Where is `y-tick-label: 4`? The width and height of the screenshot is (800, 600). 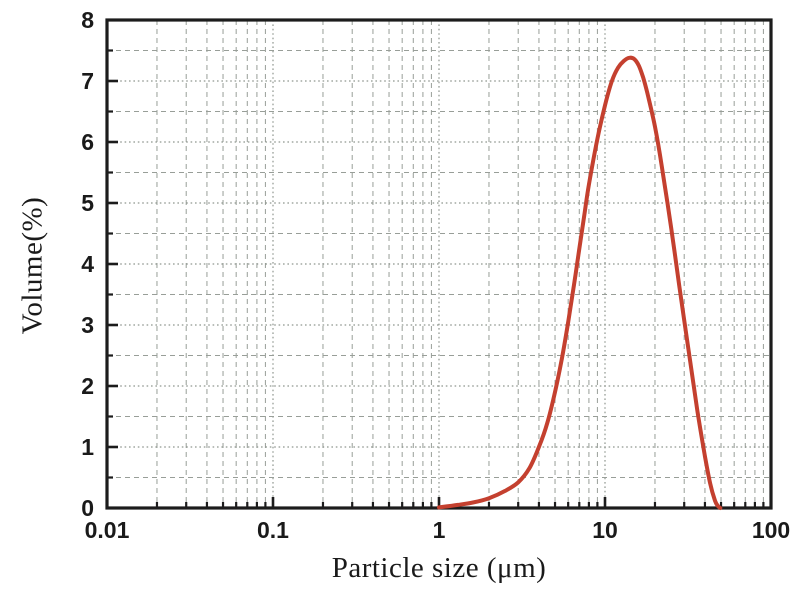
y-tick-label: 4 is located at coordinates (87, 264).